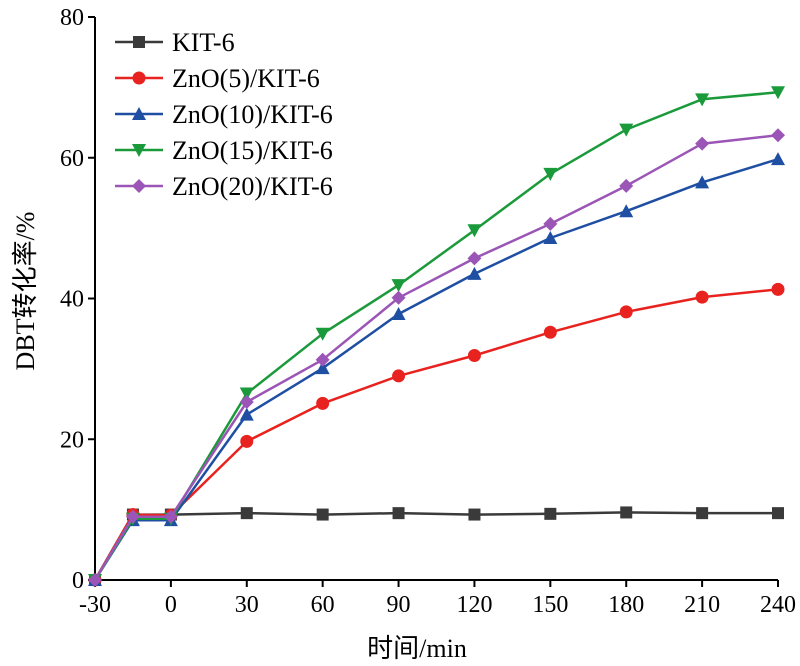 Image resolution: width=800 pixels, height=666 pixels. I want to click on x-tick-label: 120, so click(474, 605).